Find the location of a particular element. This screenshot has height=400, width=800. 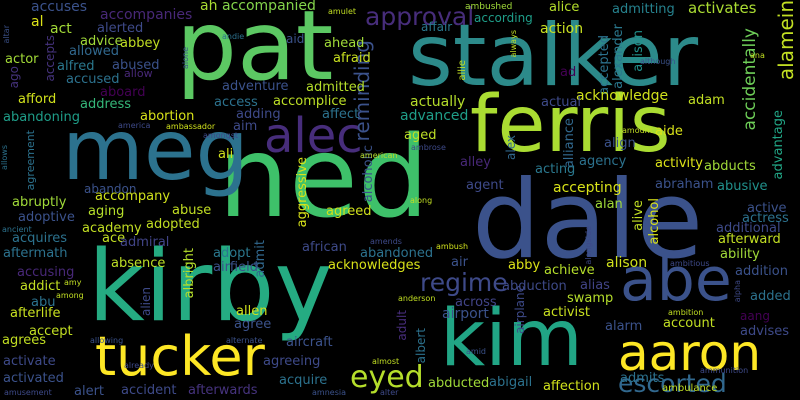

word-adult: adult is located at coordinates (402, 325).